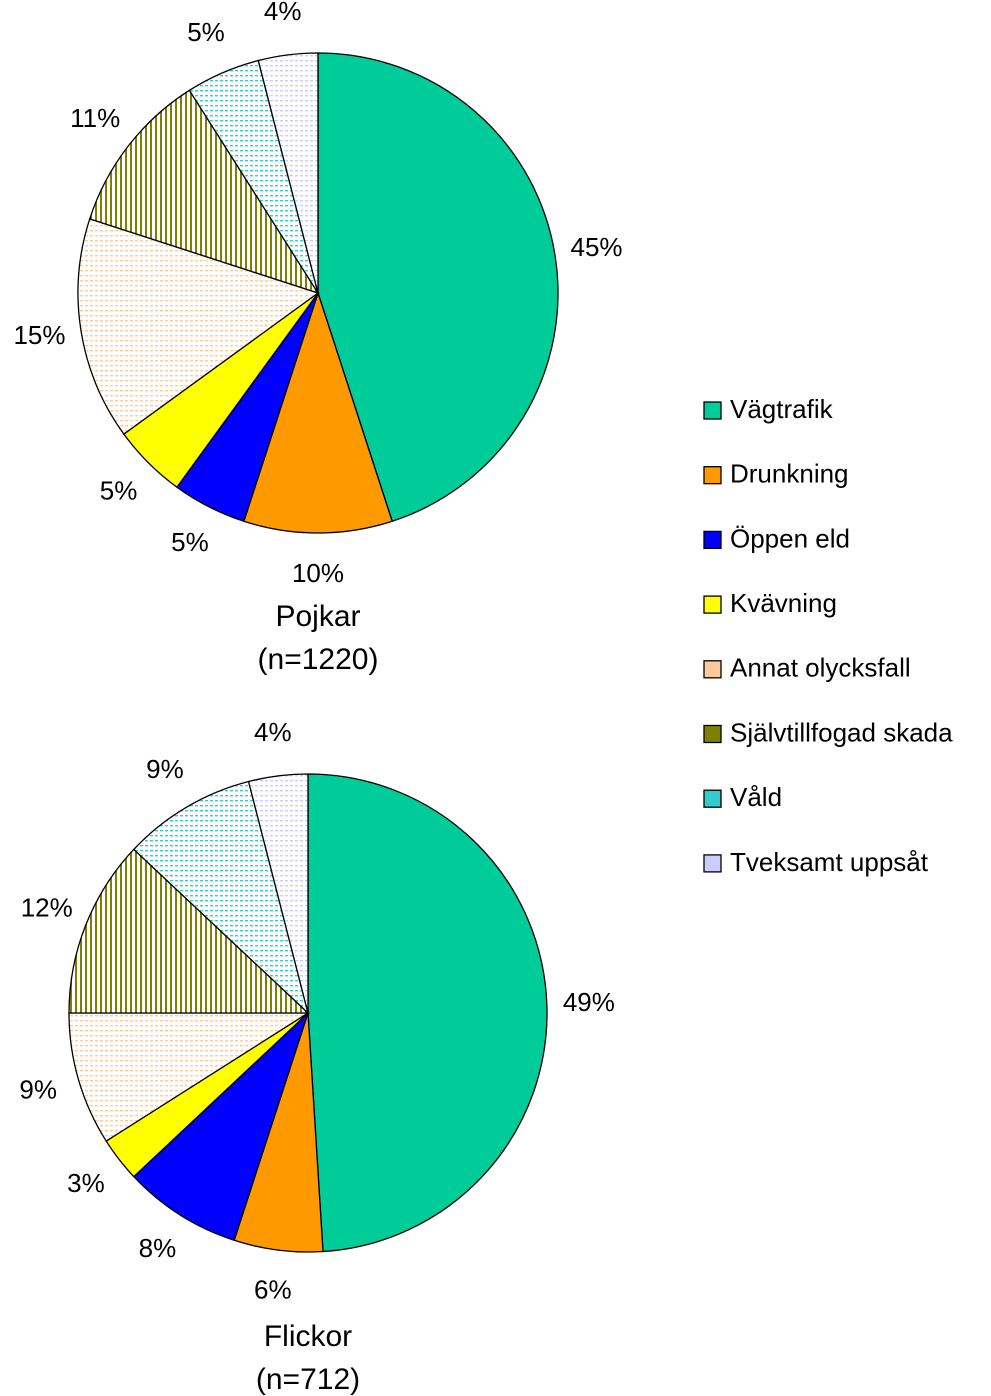 This screenshot has width=991, height=1396. What do you see at coordinates (317, 616) in the screenshot?
I see `chart-title: Pojkar` at bounding box center [317, 616].